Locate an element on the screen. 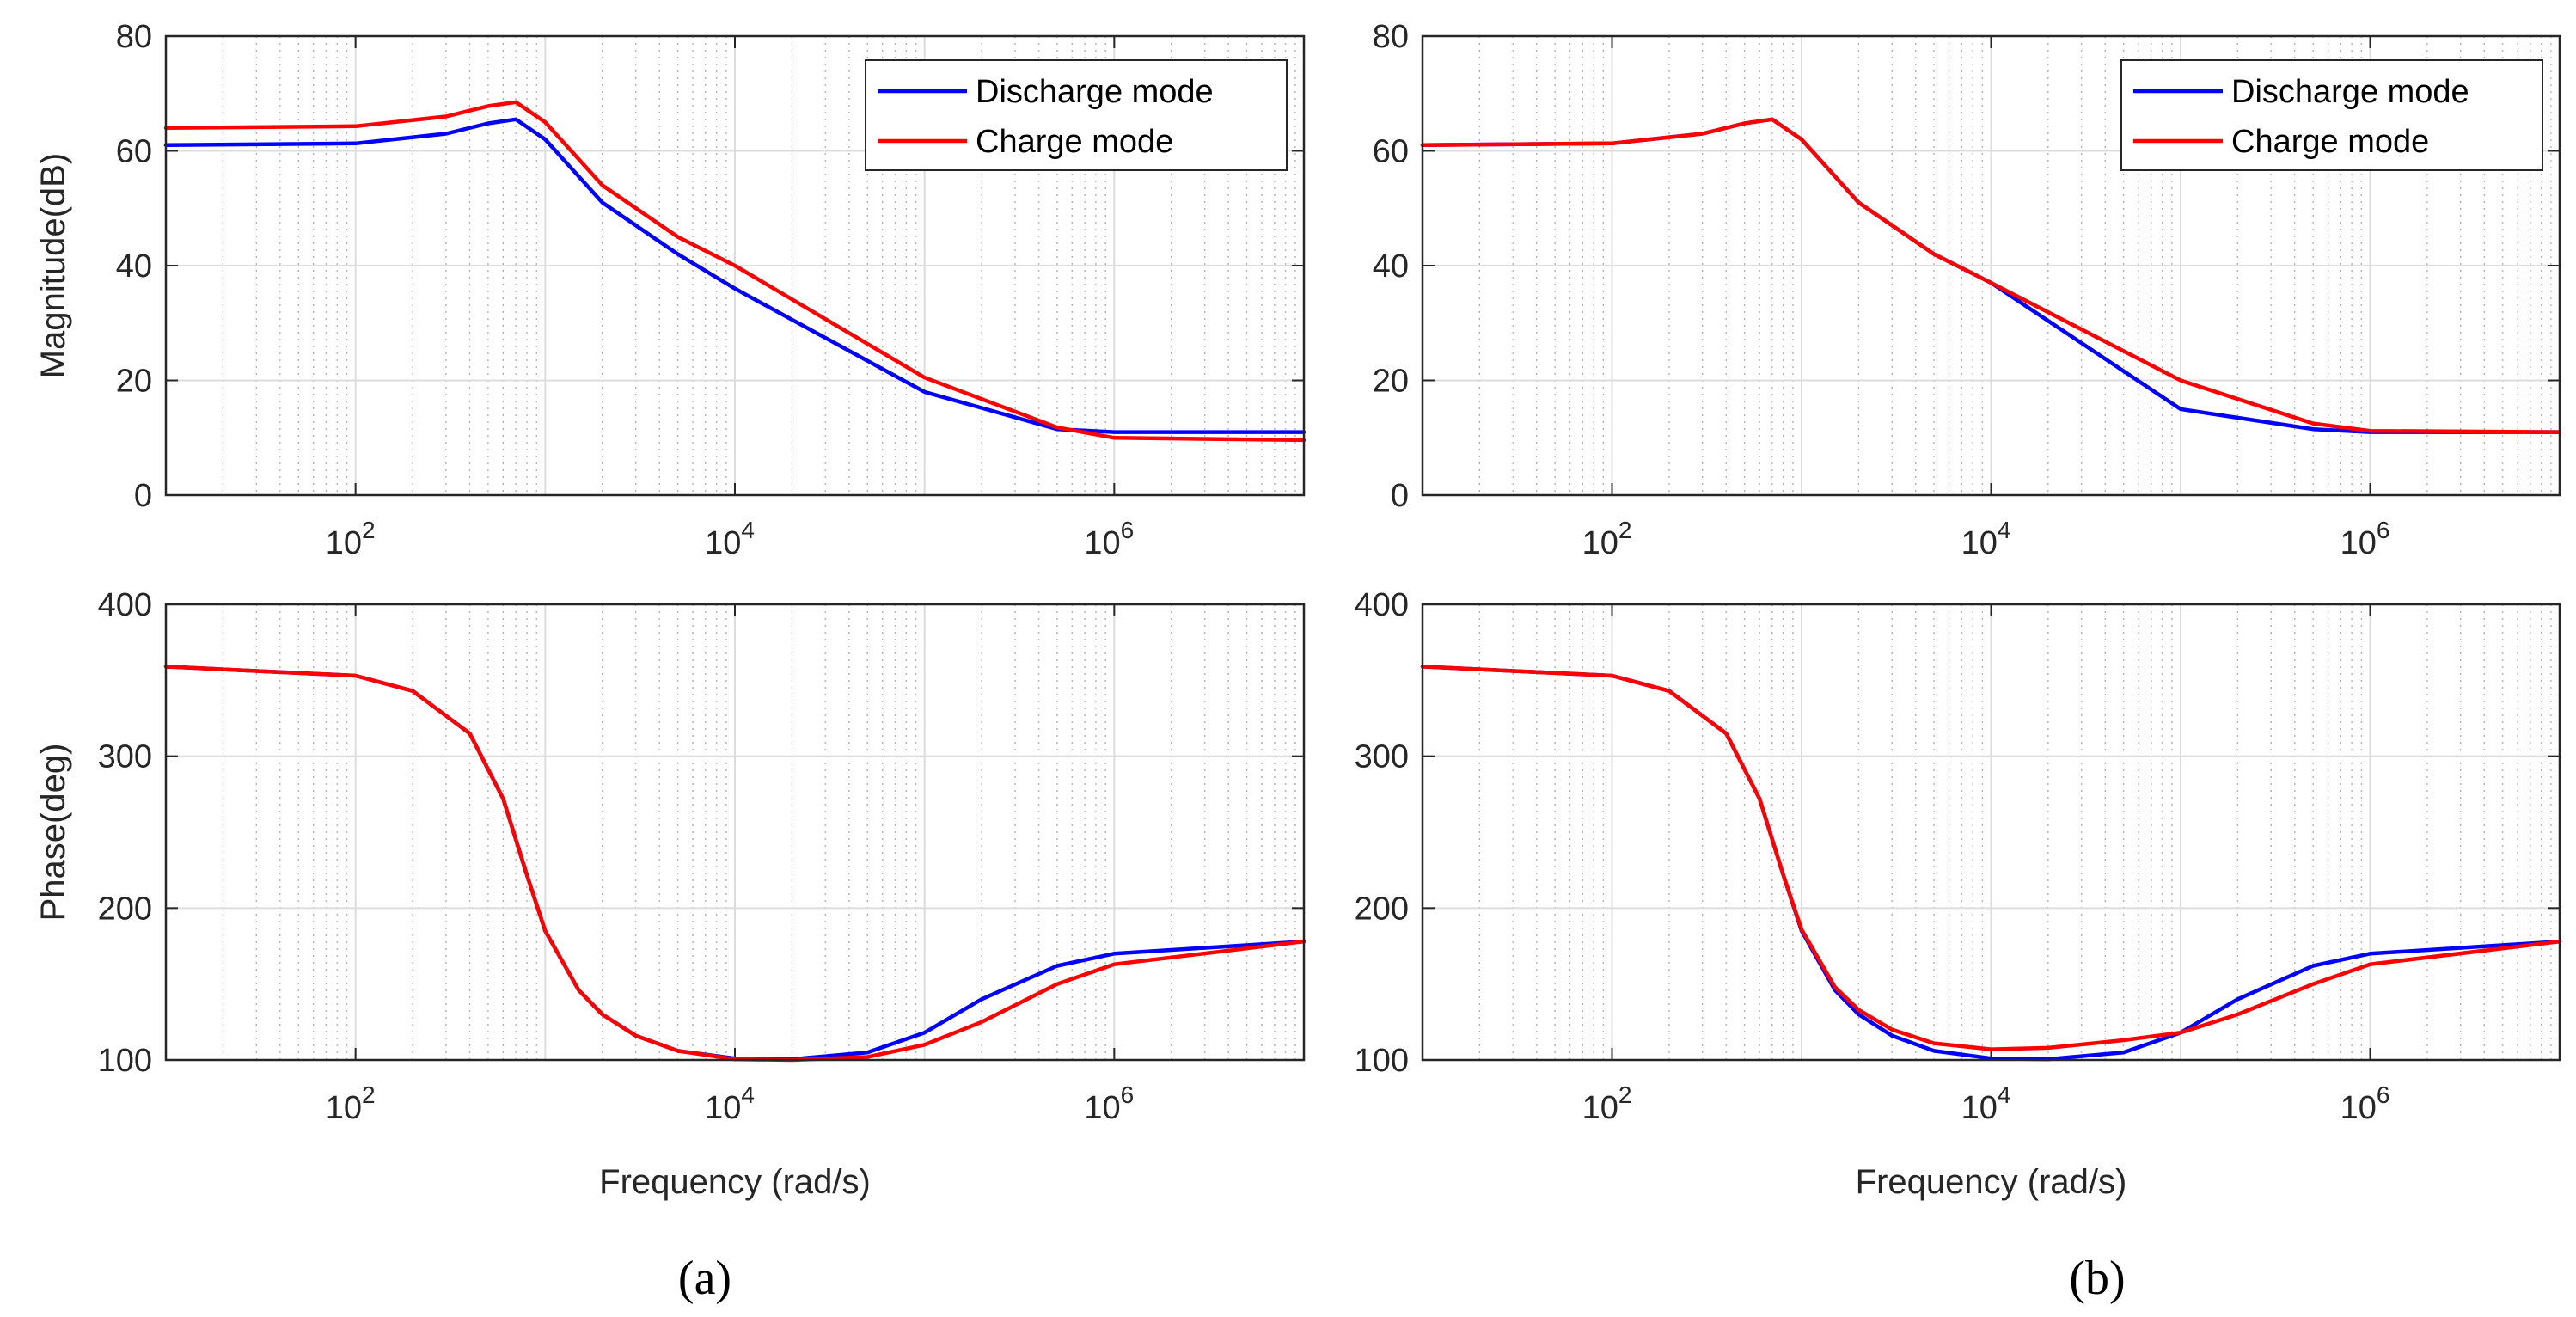 This screenshot has width=2576, height=1317. y-tick-label-b-phase: 400 is located at coordinates (1382, 605).